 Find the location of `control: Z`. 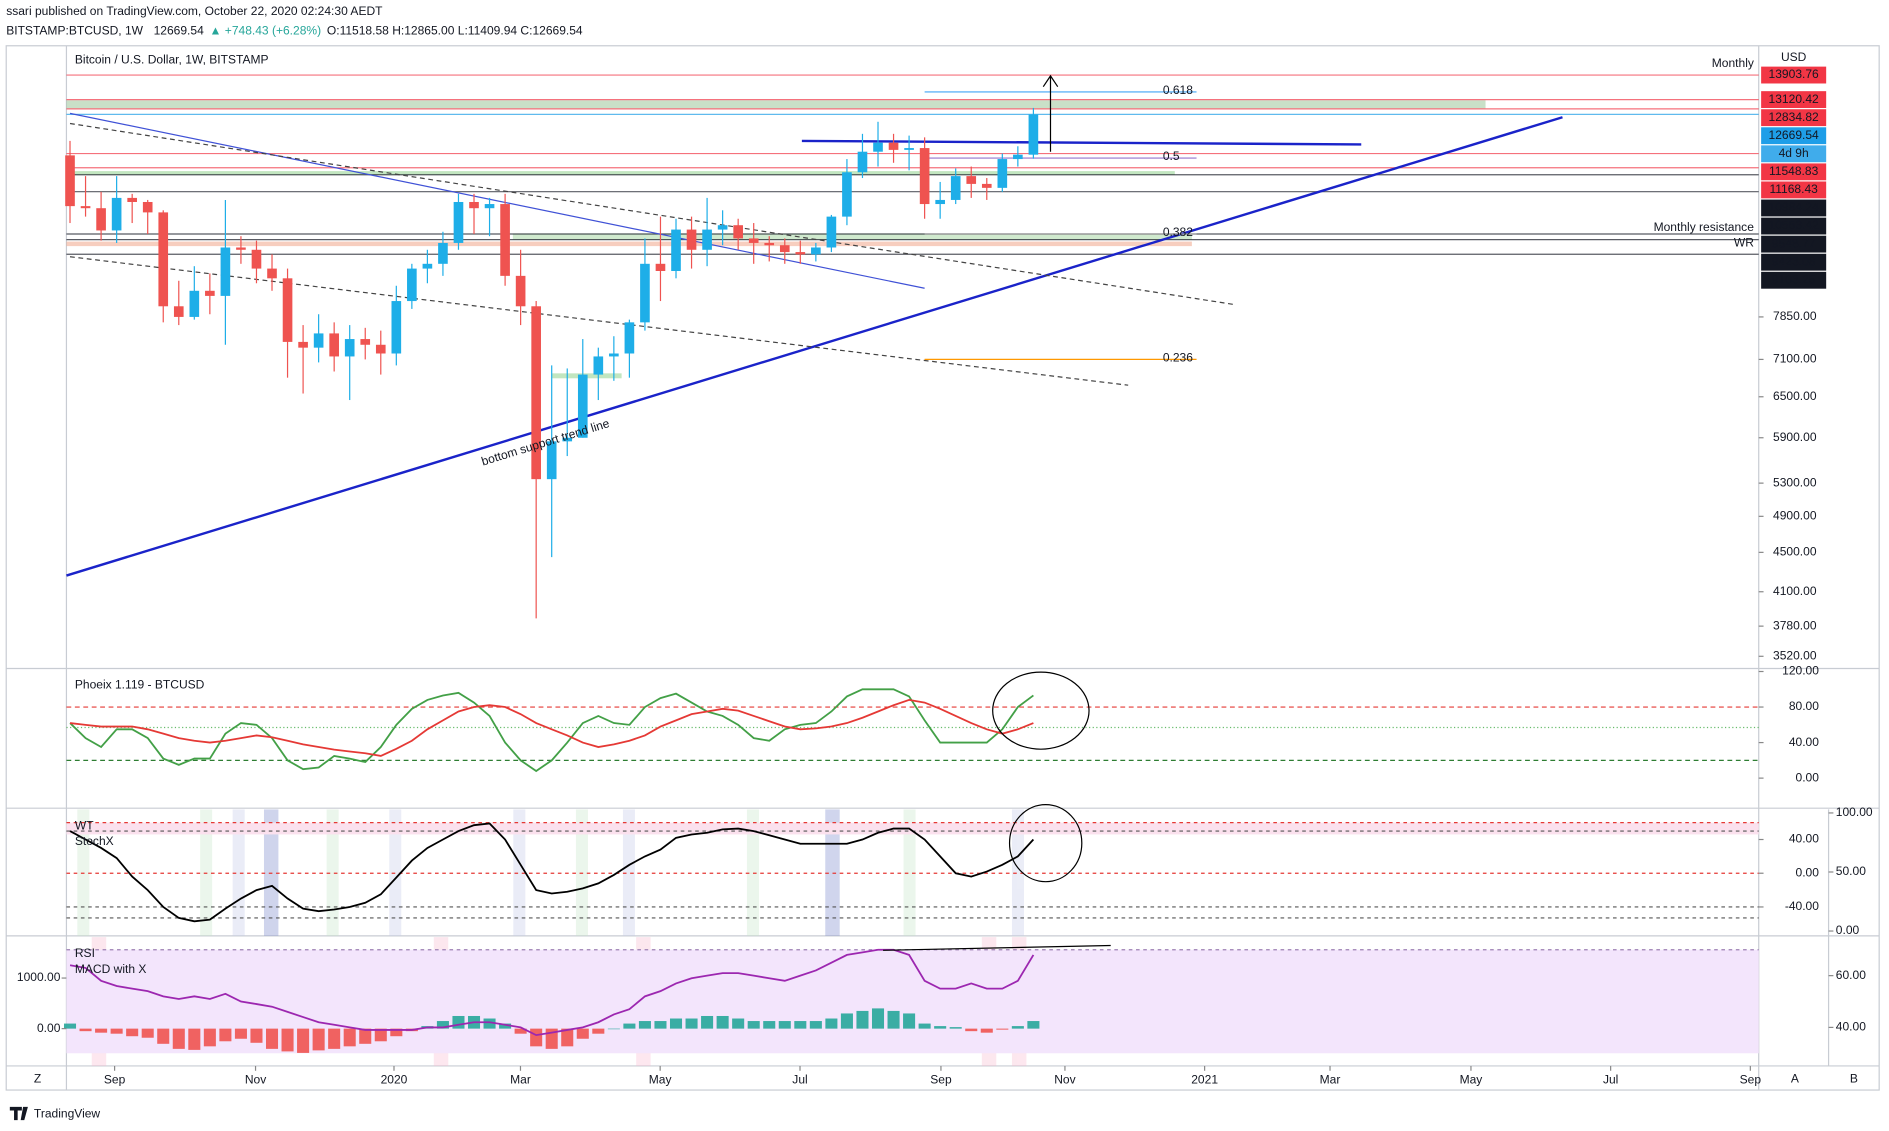

control: Z is located at coordinates (37, 1078).